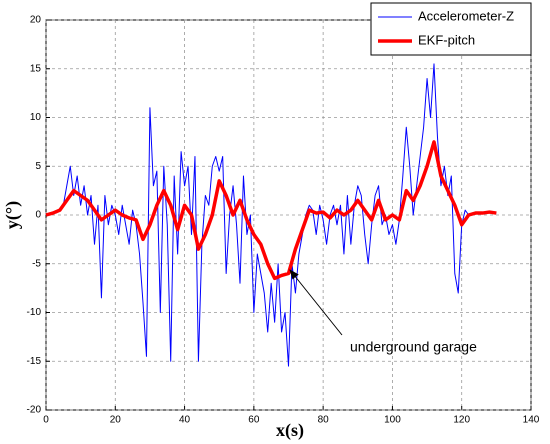 The image size is (550, 444). Describe the element at coordinates (254, 420) in the screenshot. I see `x-tick-label: 60` at that location.